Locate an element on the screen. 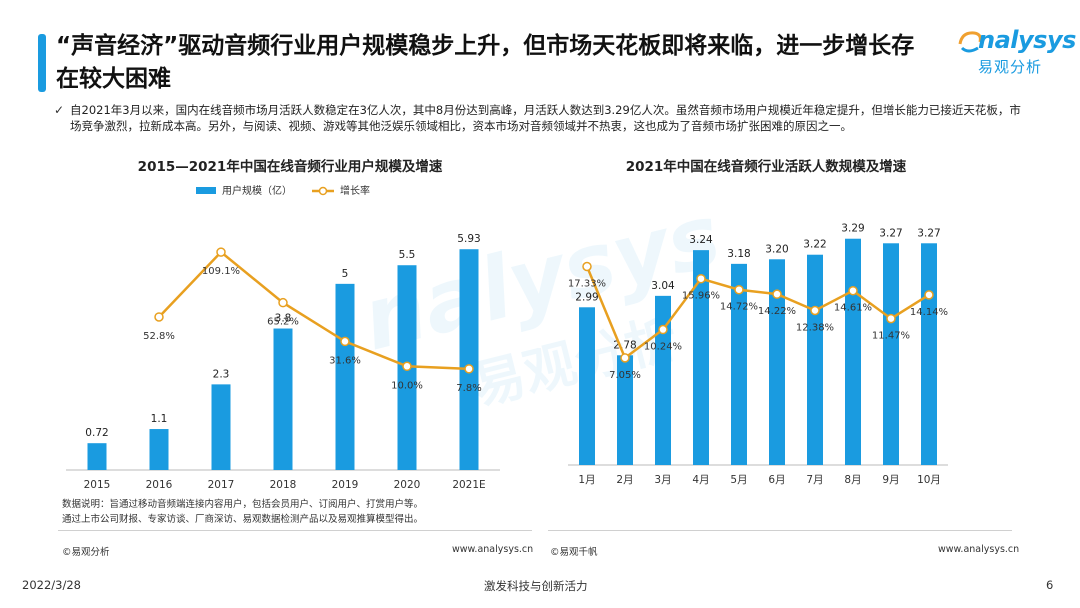  logo-text-cn: 易观分析 is located at coordinates (1010, 67).